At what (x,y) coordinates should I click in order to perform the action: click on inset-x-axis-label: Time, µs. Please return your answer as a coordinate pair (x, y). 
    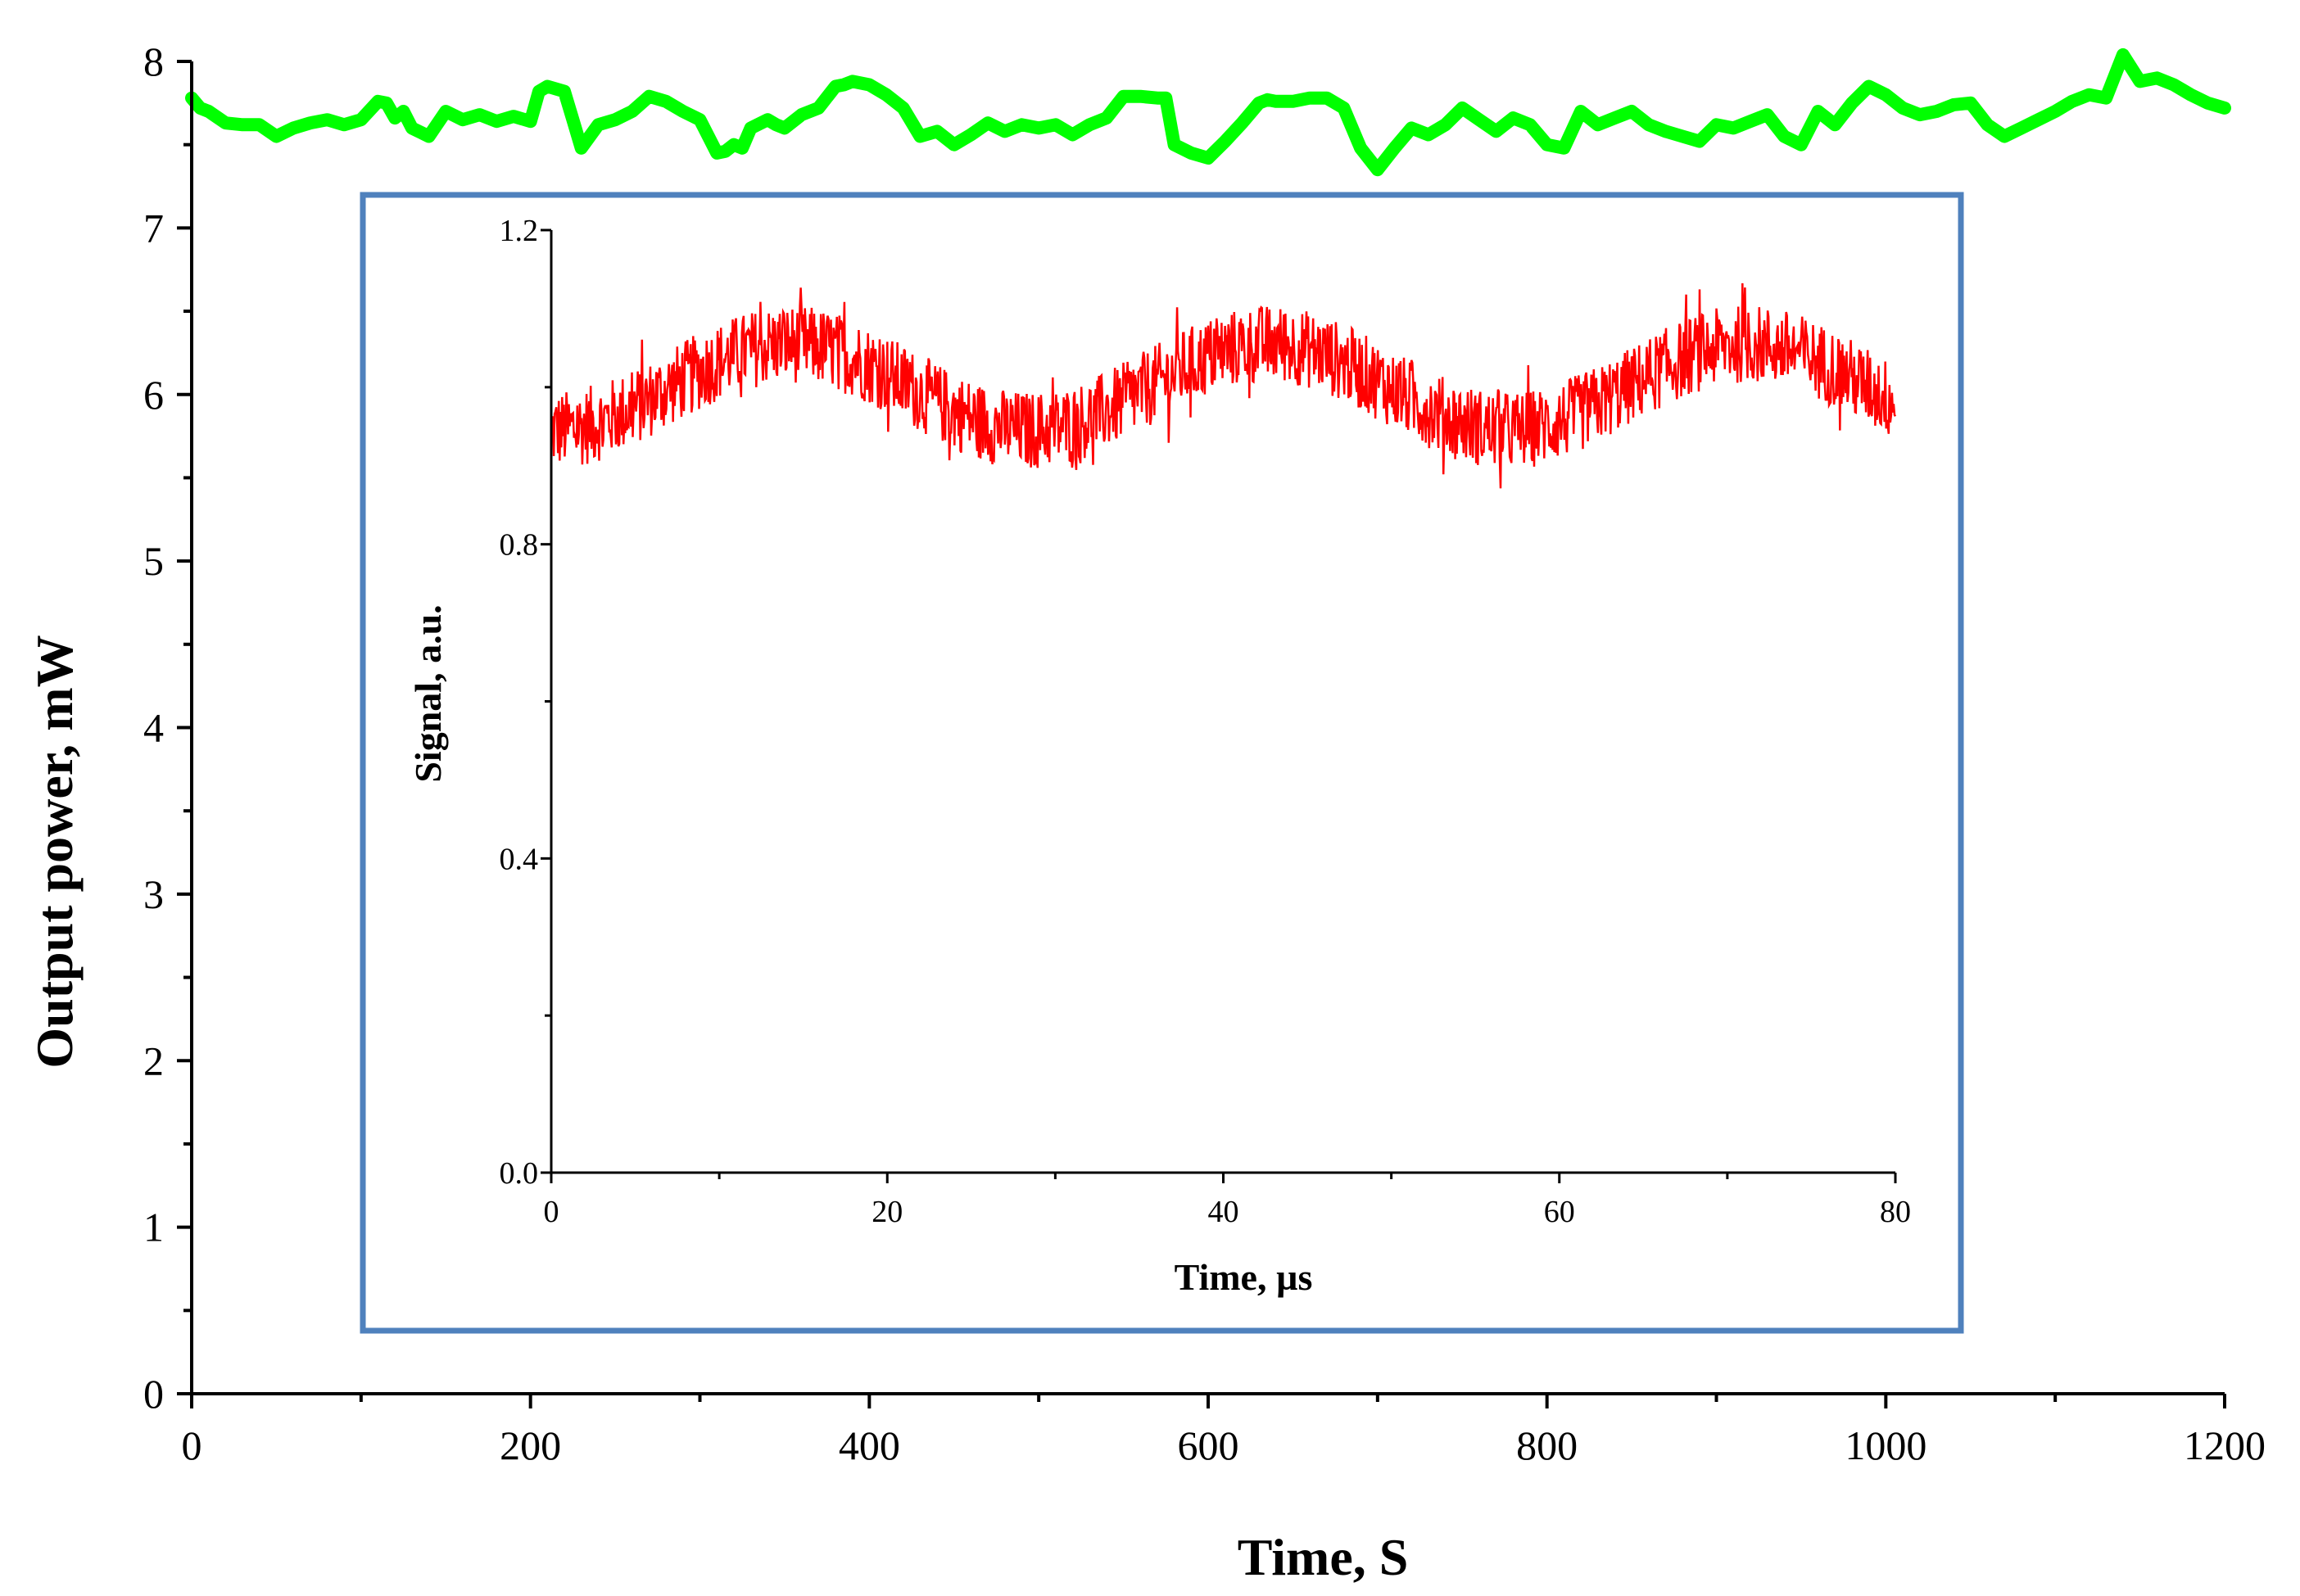
    Looking at the image, I should click on (1244, 1277).